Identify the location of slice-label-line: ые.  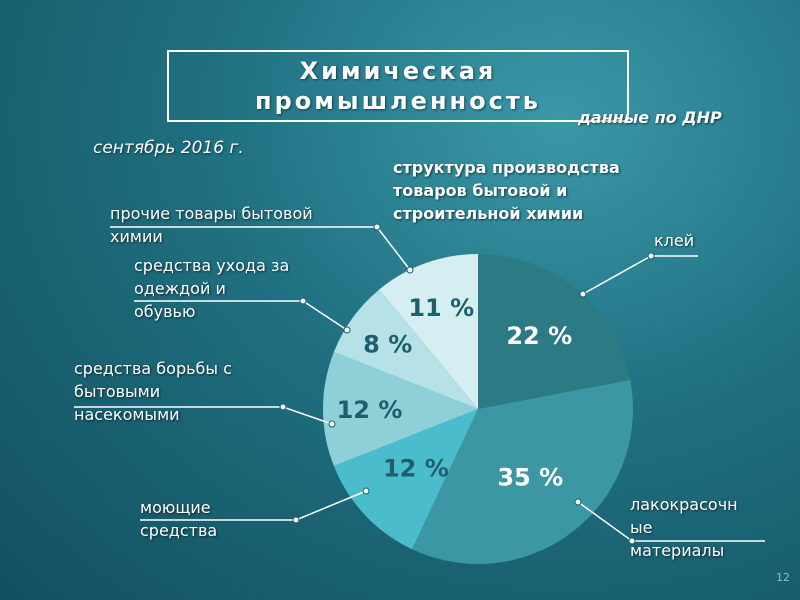
(641, 527).